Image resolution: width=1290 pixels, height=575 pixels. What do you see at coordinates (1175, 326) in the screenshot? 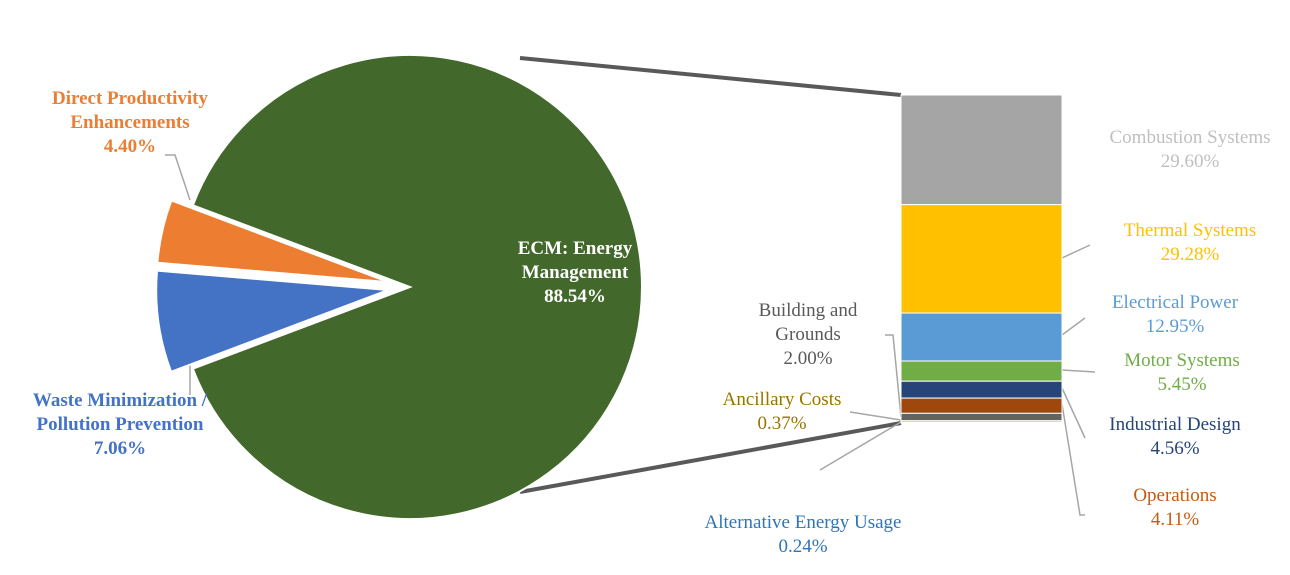
I see `value-label: 12.95%` at bounding box center [1175, 326].